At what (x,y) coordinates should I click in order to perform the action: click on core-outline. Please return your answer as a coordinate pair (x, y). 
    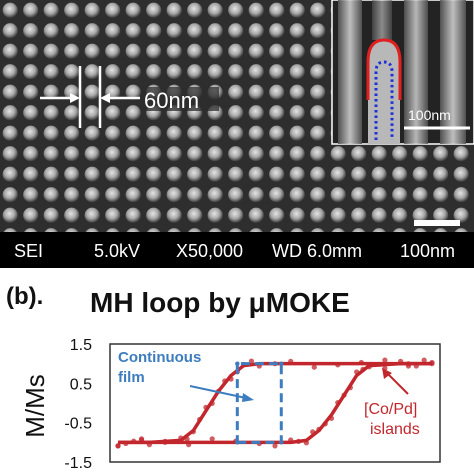
    Looking at the image, I should click on (384, 100).